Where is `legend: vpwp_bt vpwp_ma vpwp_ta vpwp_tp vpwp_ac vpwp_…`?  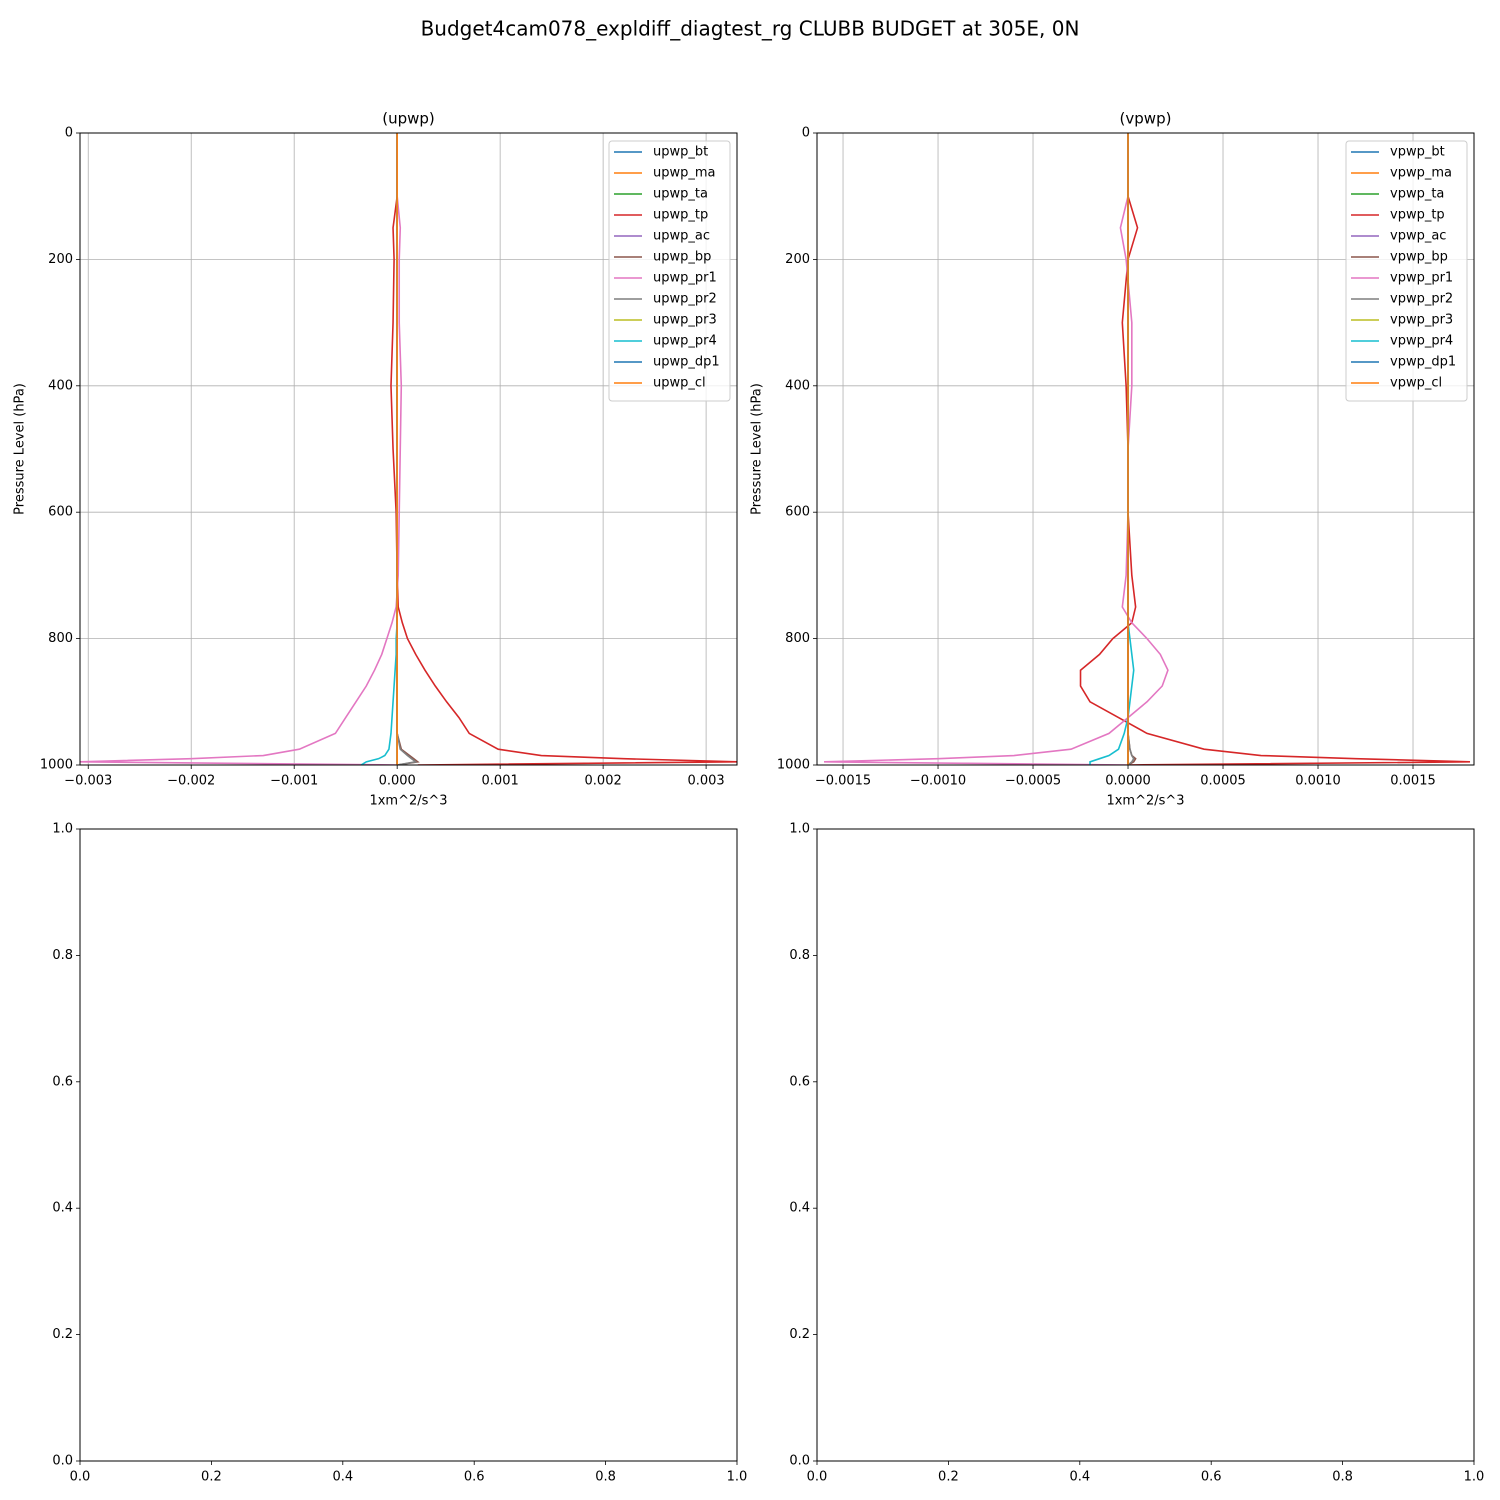 legend: vpwp_bt vpwp_ma vpwp_ta vpwp_tp vpwp_ac vpwp_… is located at coordinates (1406, 271).